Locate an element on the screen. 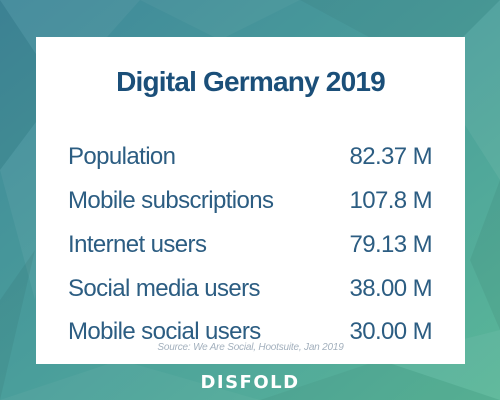  stat-label: Internet users is located at coordinates (137, 244).